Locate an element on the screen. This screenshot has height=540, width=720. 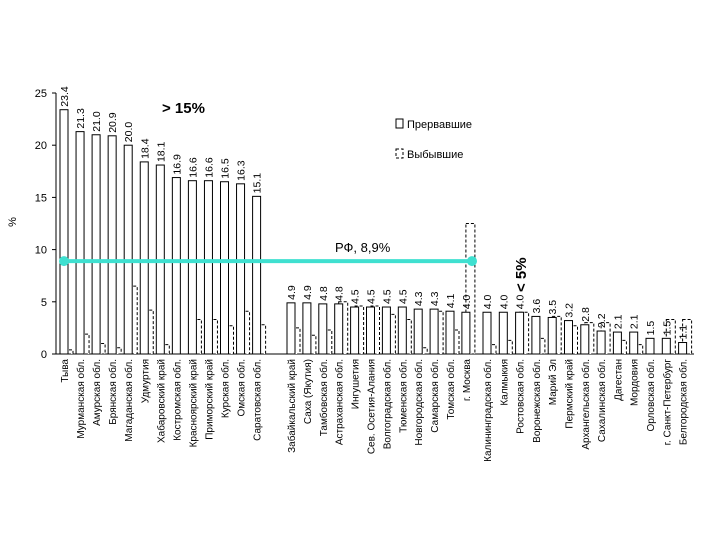
x-tick-label: Тюменская обл. is located at coordinates (403, 396).